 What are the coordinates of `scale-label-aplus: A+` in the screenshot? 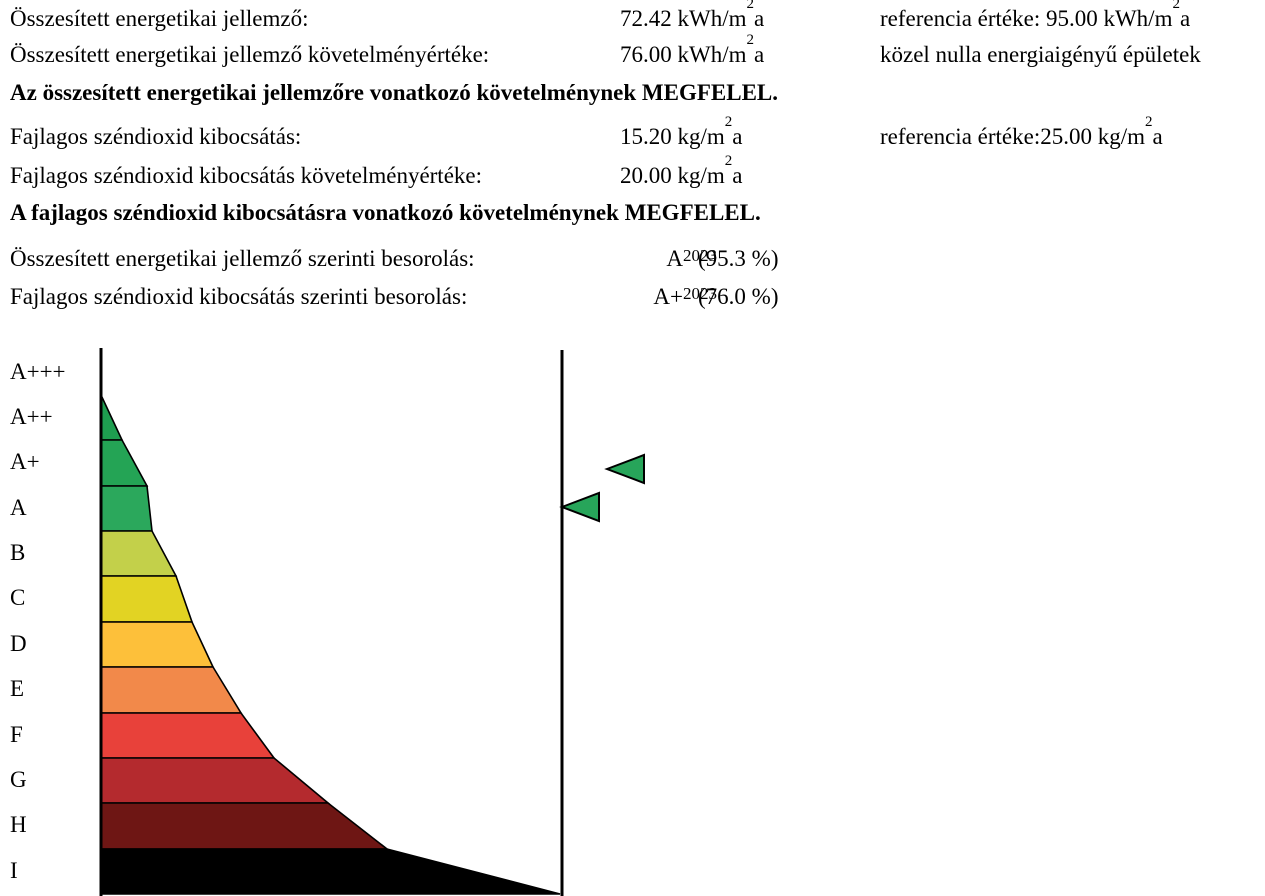 It's located at (25, 461).